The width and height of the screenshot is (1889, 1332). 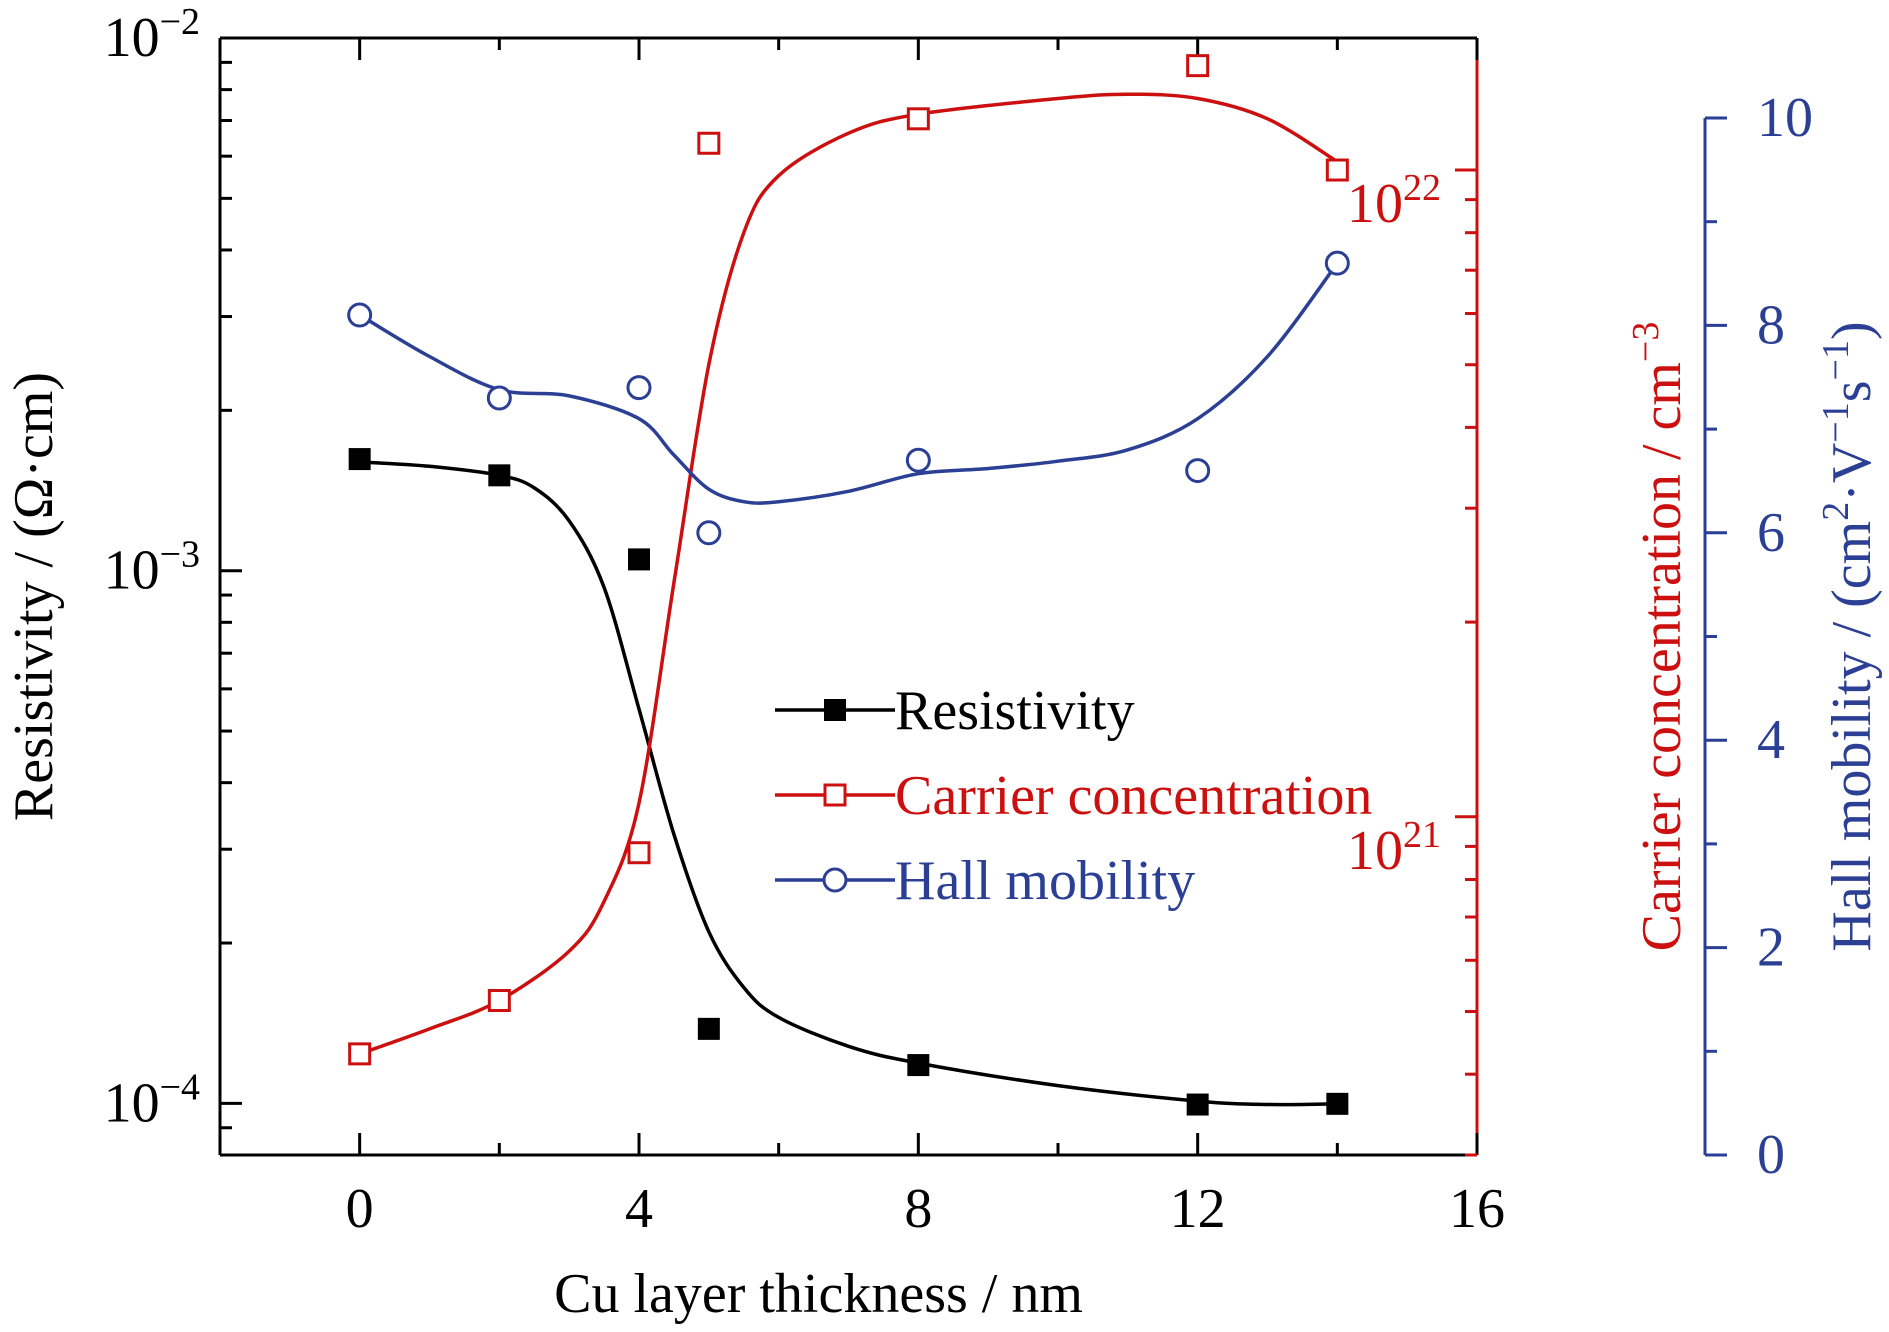 What do you see at coordinates (1659, 637) in the screenshot?
I see `y-right1-axis-title: Carrier concentration / cm−3` at bounding box center [1659, 637].